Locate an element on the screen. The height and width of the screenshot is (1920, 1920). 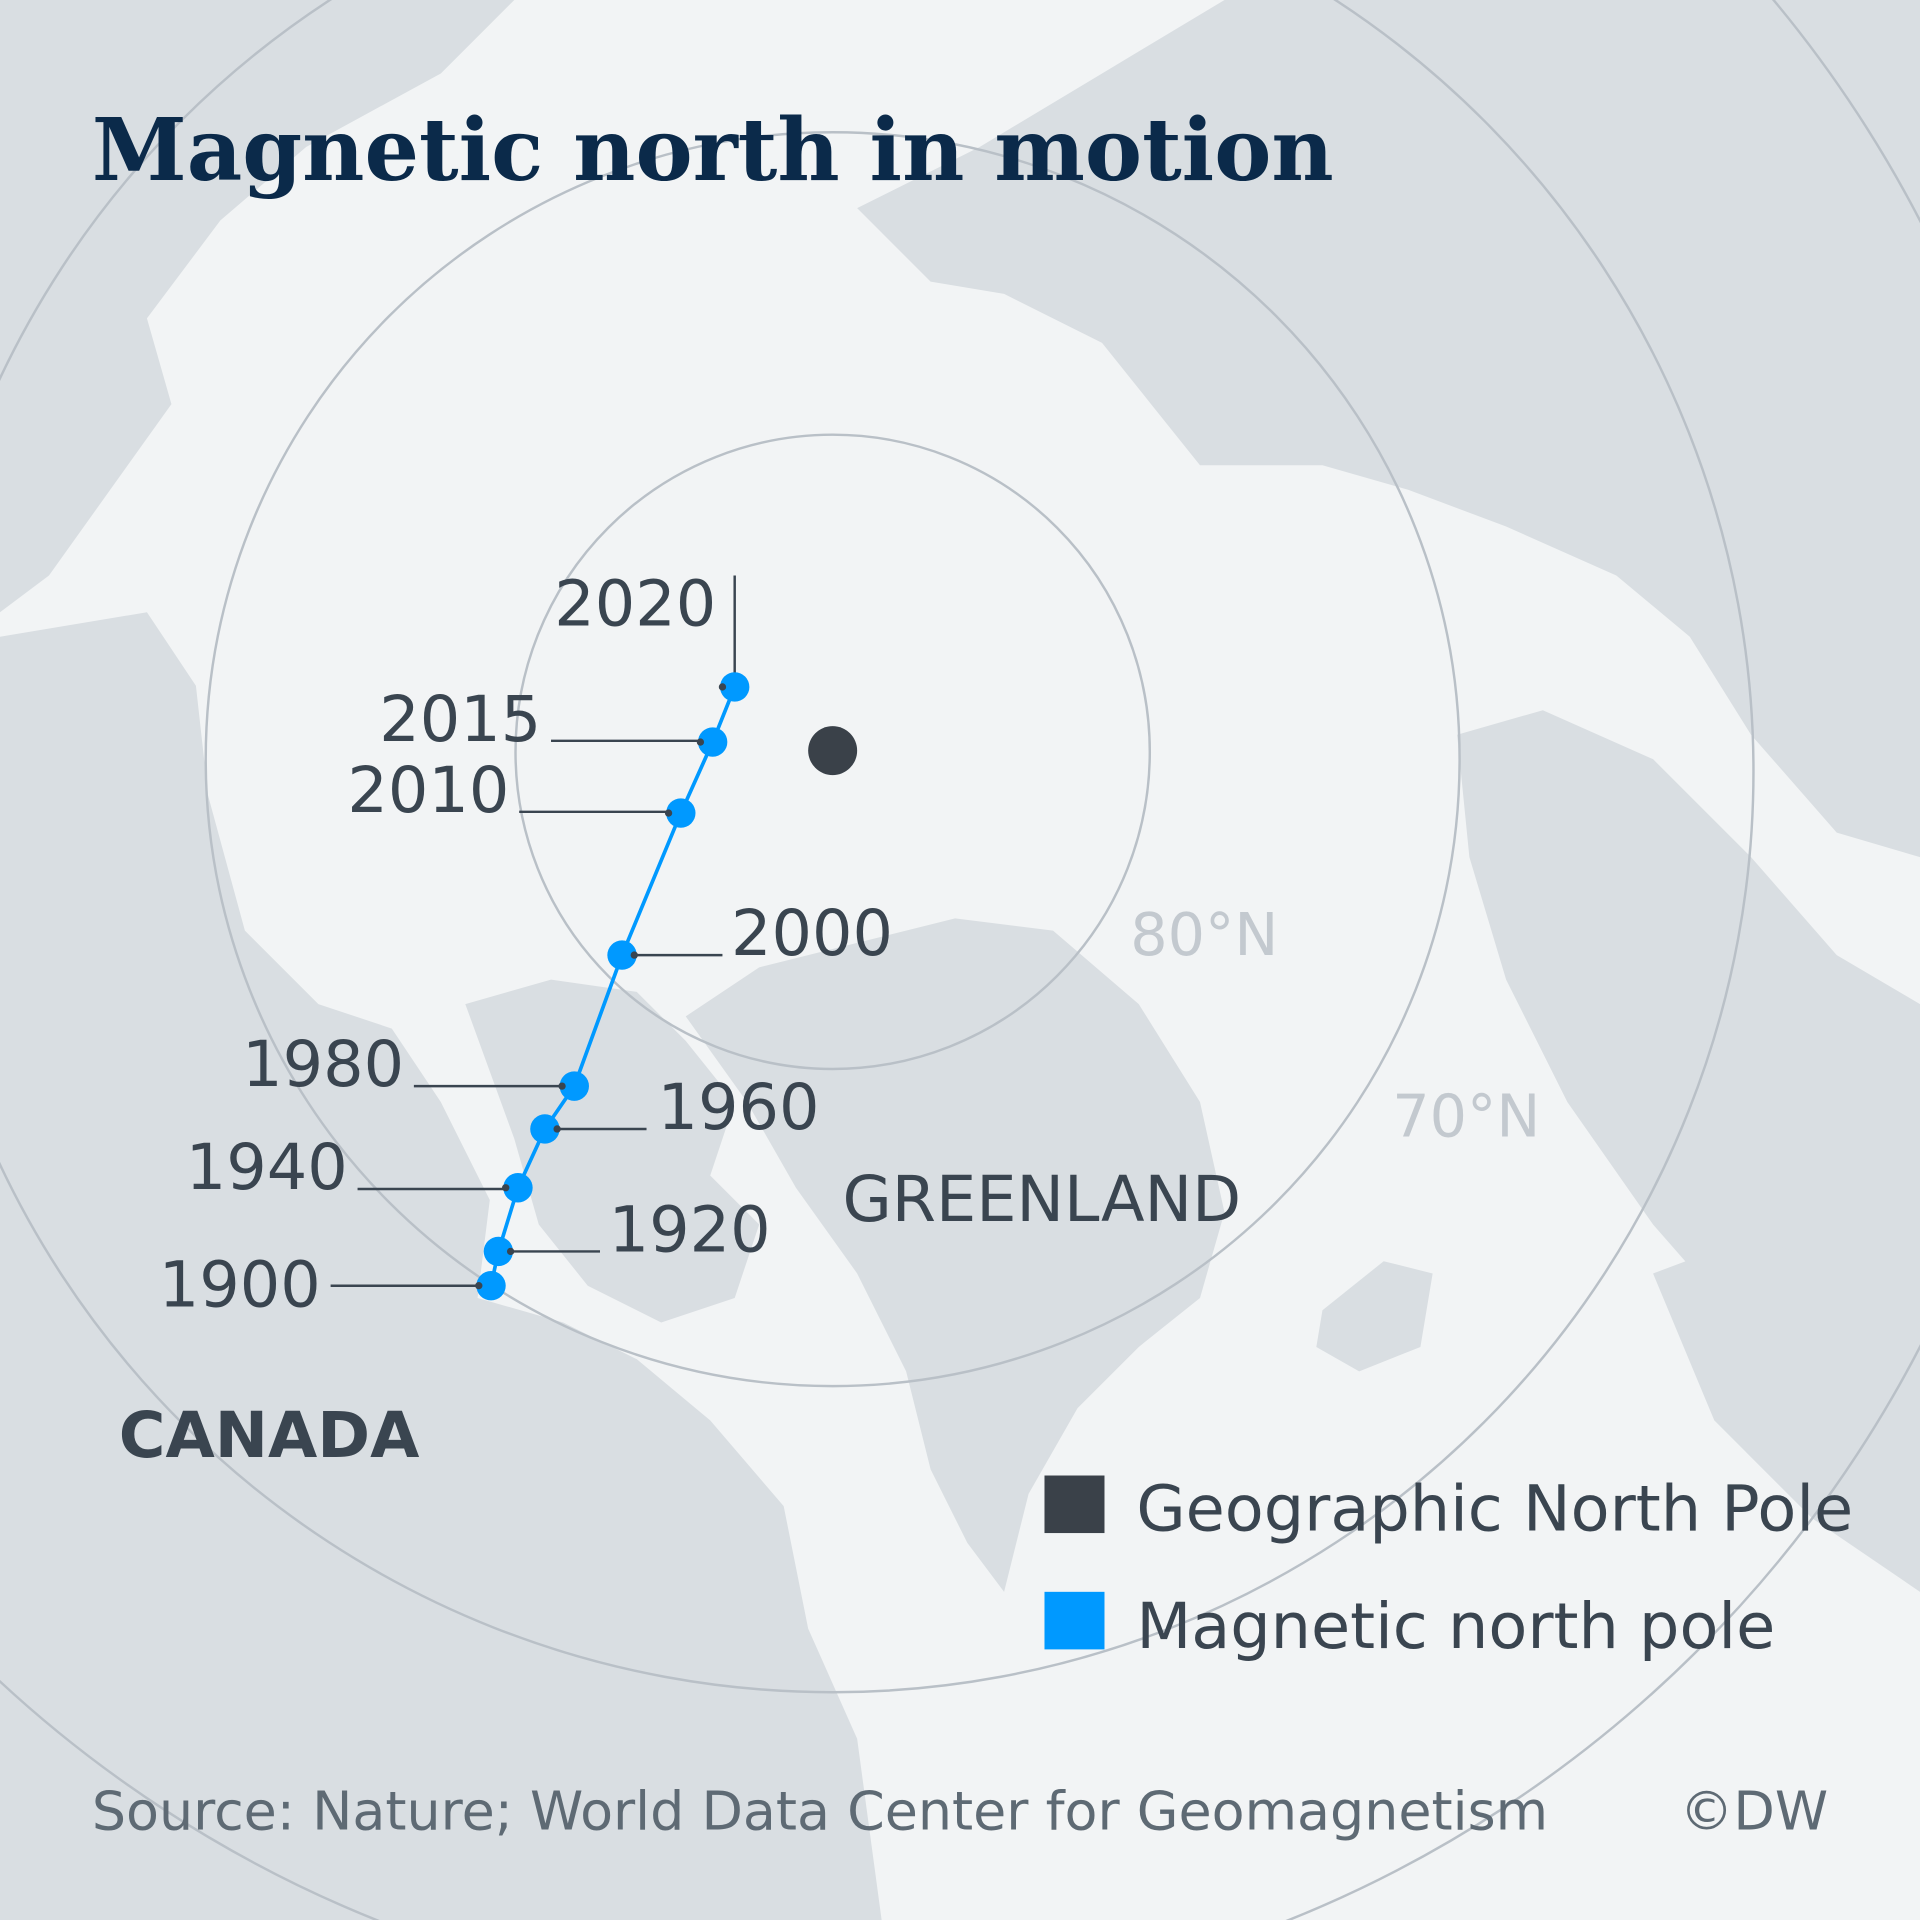
credit: ©DW is located at coordinates (1754, 1810).